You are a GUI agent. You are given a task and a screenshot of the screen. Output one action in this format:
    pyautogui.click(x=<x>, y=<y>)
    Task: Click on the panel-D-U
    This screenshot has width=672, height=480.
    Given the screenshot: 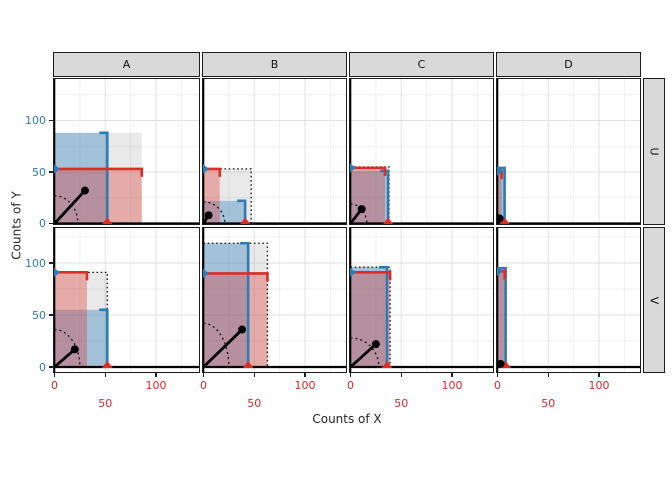 What is the action you would take?
    pyautogui.click(x=568, y=151)
    